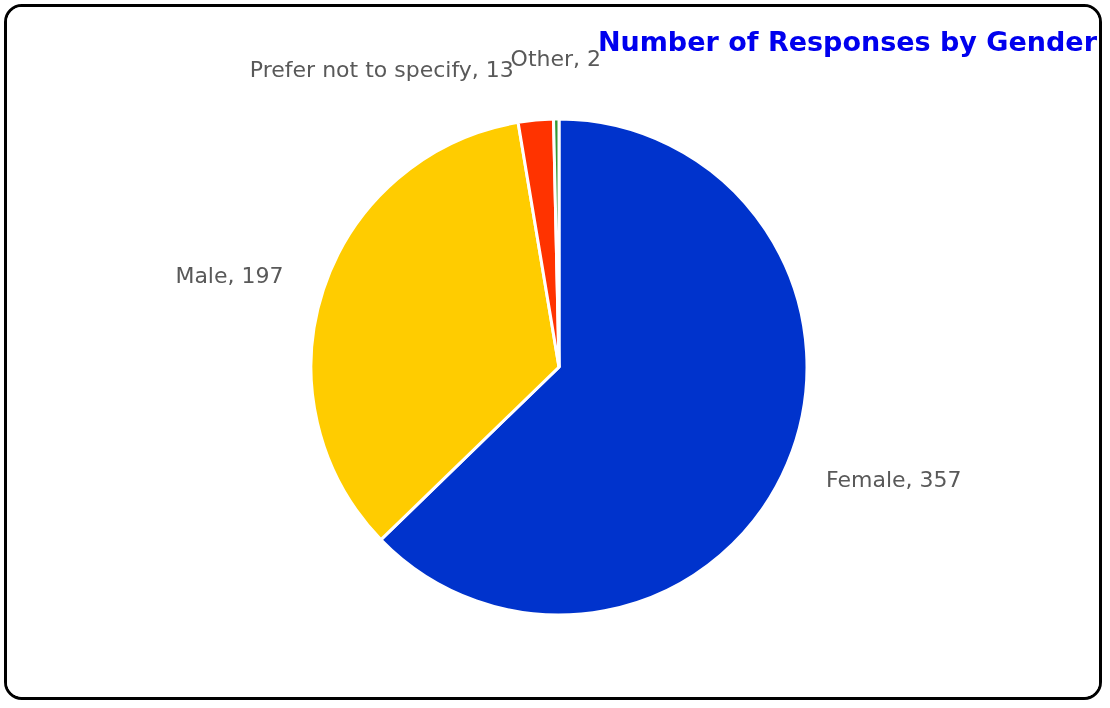  What do you see at coordinates (360, 70) in the screenshot?
I see `slice-label: Prefer not to specify` at bounding box center [360, 70].